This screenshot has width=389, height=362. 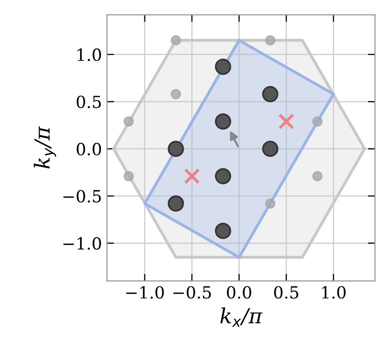 What do you see at coordinates (192, 292) in the screenshot?
I see `x-tick-label: −0.5` at bounding box center [192, 292].